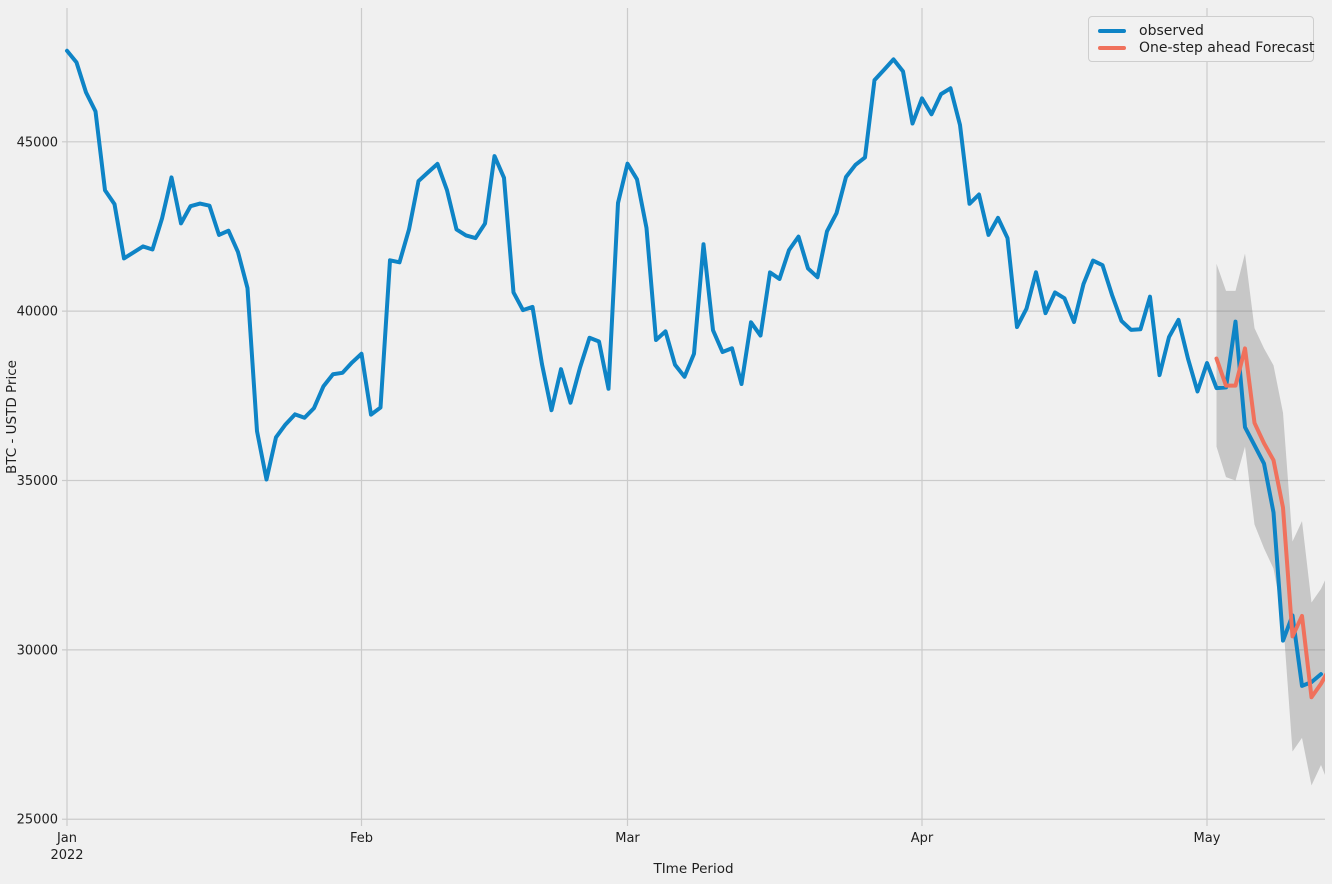  What do you see at coordinates (1112, 47) in the screenshot?
I see `forecast-line-swatch` at bounding box center [1112, 47].